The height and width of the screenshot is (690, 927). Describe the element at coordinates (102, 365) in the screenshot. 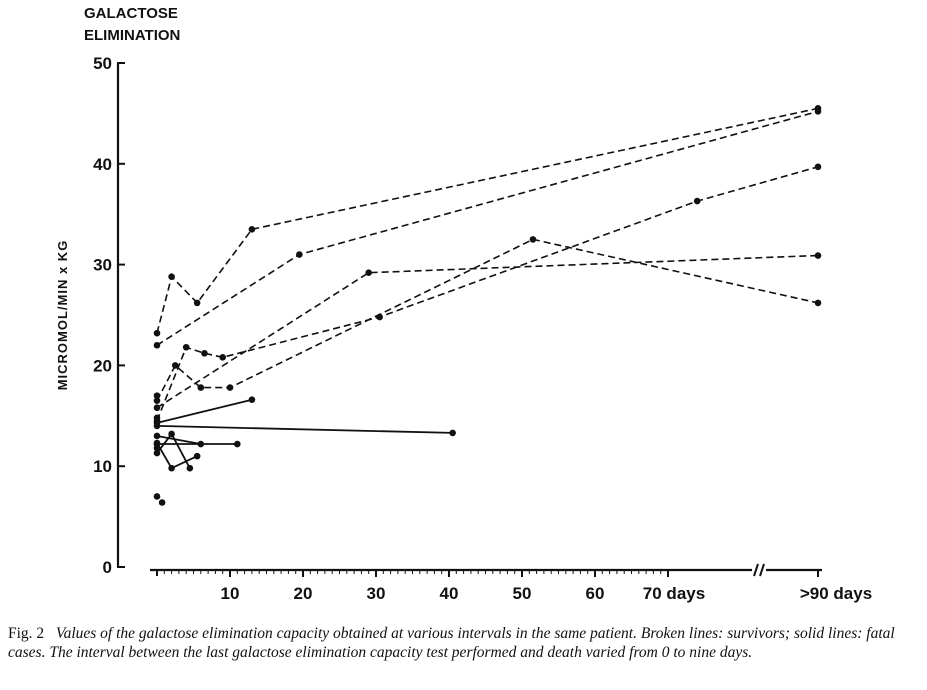

I see `y-tick-label-20: 20` at that location.